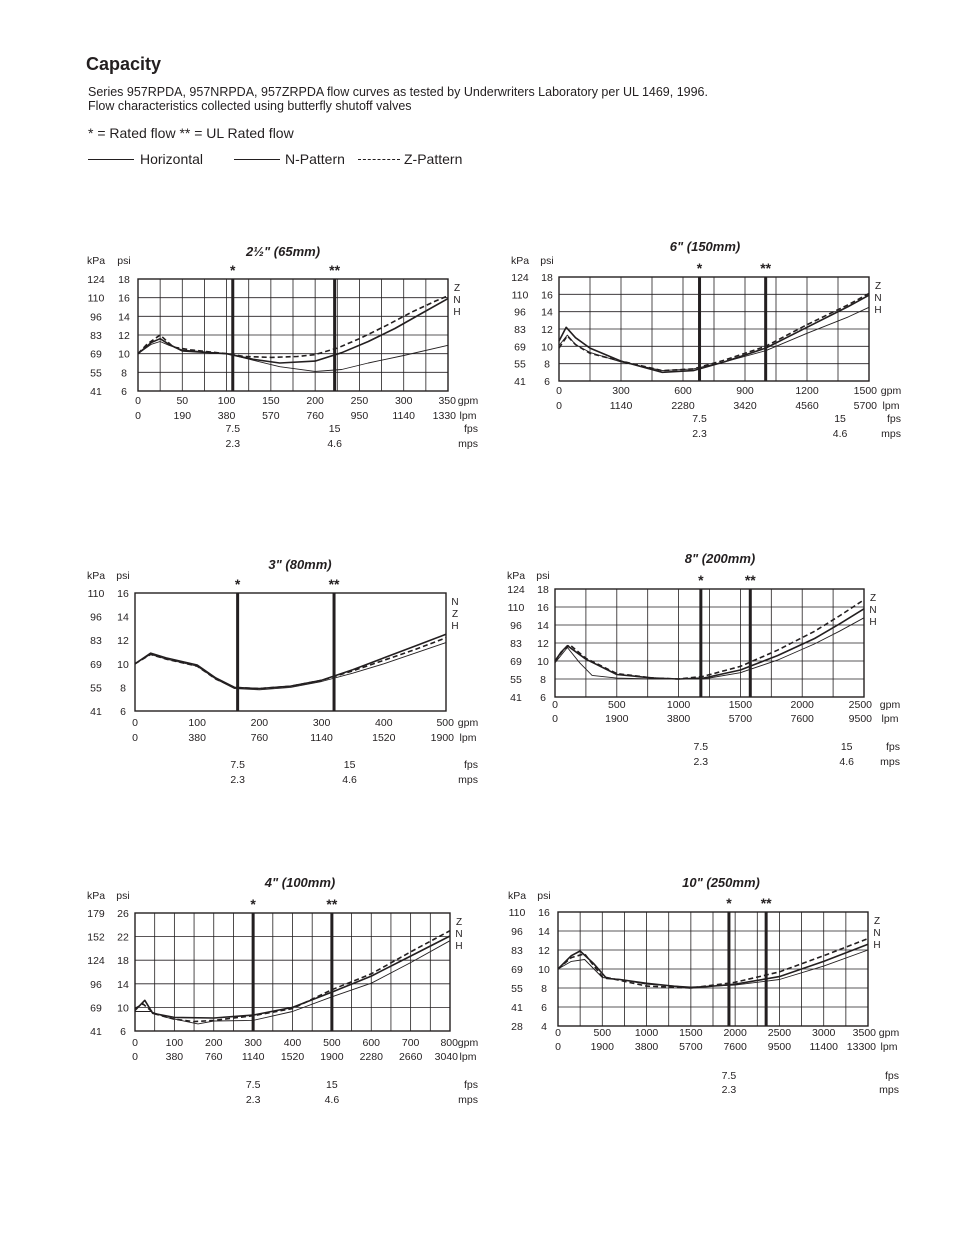 This screenshot has height=1235, width=954. What do you see at coordinates (807, 391) in the screenshot?
I see `gpm-tick-label: 1200` at bounding box center [807, 391].